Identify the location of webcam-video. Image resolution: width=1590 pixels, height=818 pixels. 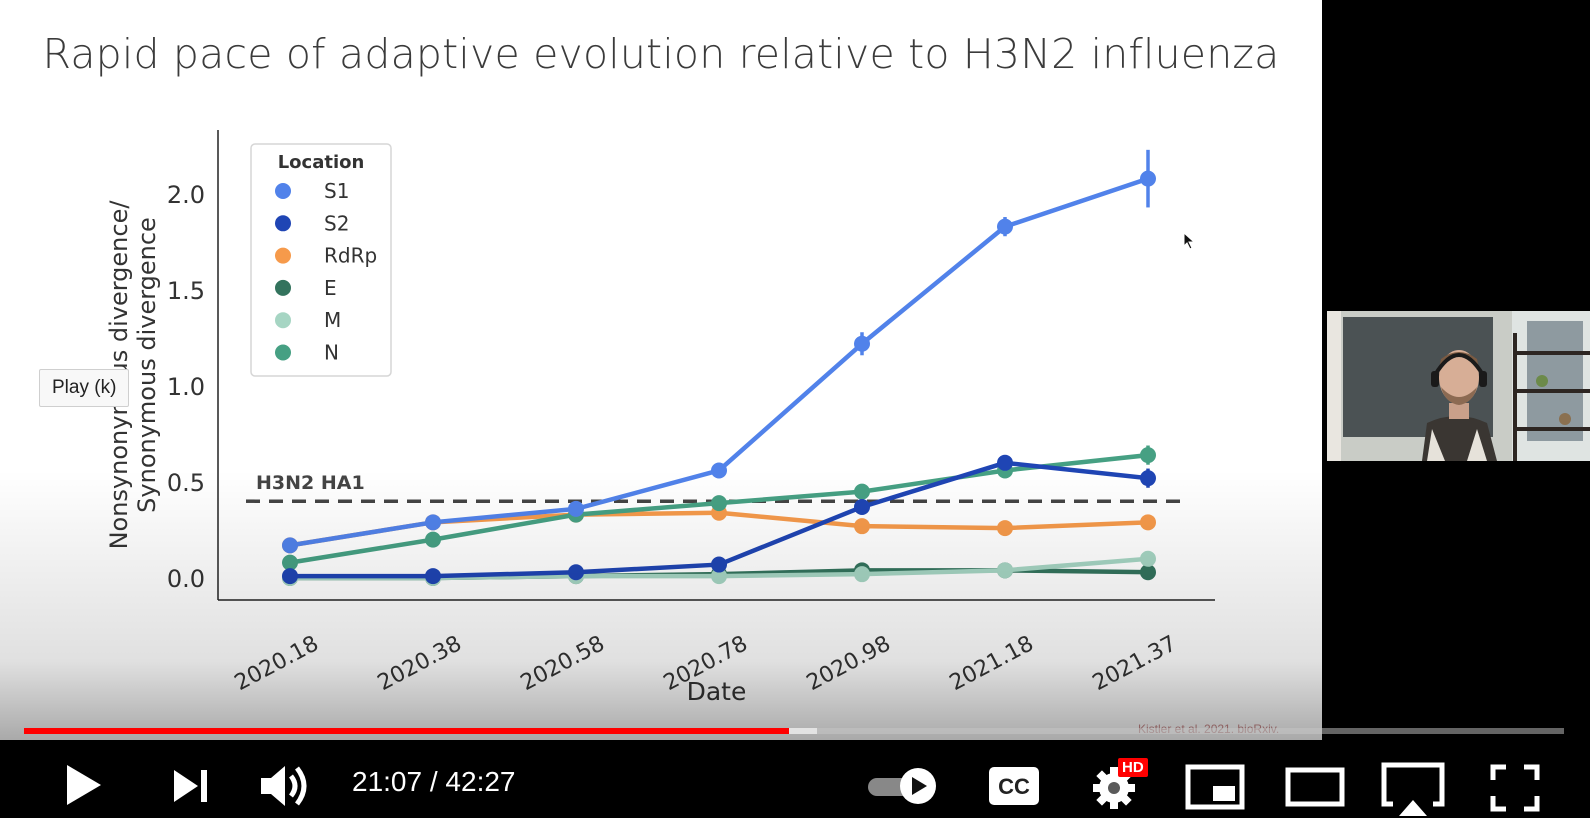
(1458, 386).